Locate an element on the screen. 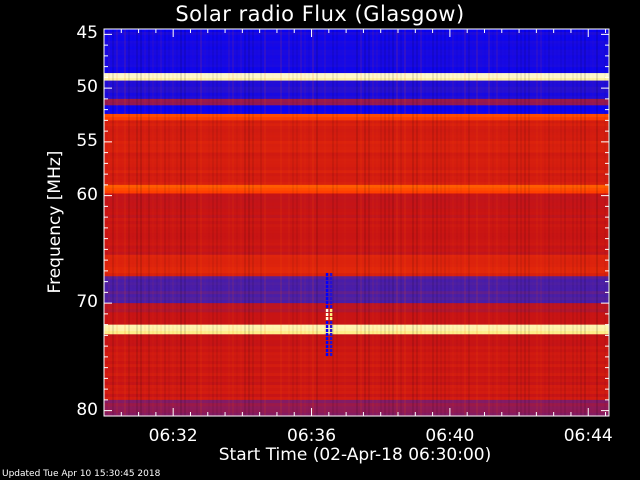 The width and height of the screenshot is (640, 480). updated-timestamp: Updated Tue Apr 10 15:30:45 2018 is located at coordinates (81, 474).